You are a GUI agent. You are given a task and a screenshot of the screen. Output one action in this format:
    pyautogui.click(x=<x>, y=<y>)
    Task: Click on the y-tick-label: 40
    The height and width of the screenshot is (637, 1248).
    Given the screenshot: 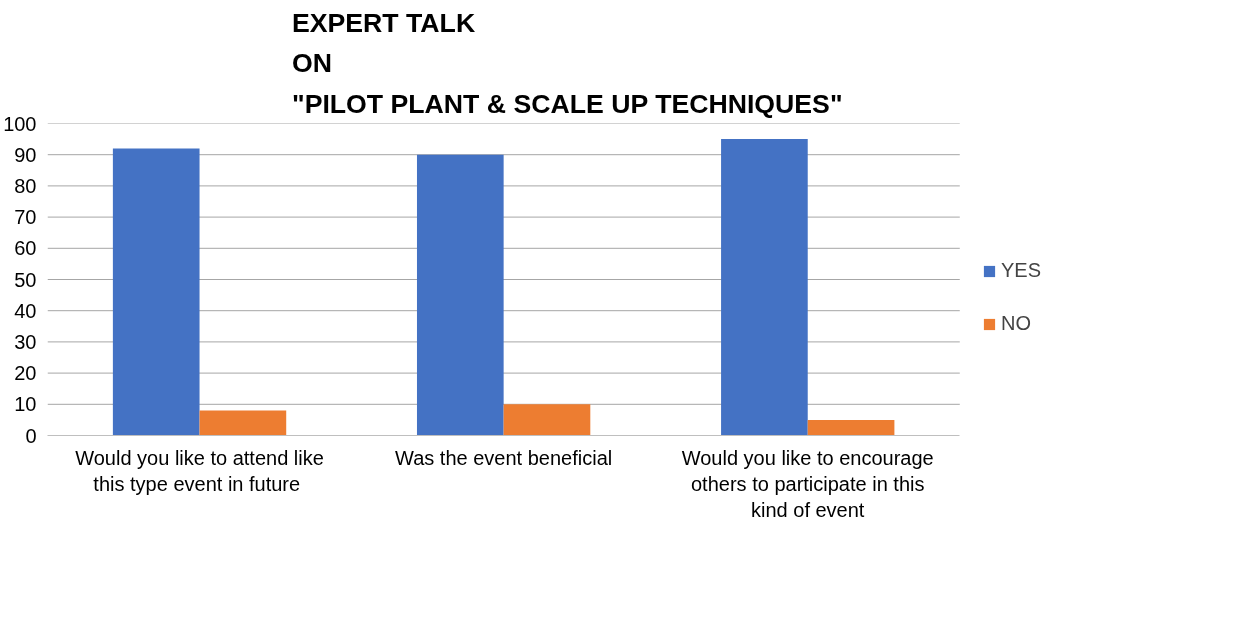 What is the action you would take?
    pyautogui.click(x=25, y=310)
    